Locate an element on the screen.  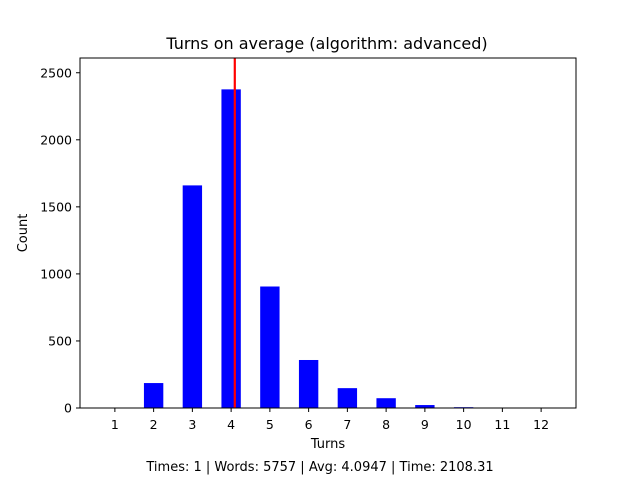
y-tick-label: 500 is located at coordinates (60, 340).